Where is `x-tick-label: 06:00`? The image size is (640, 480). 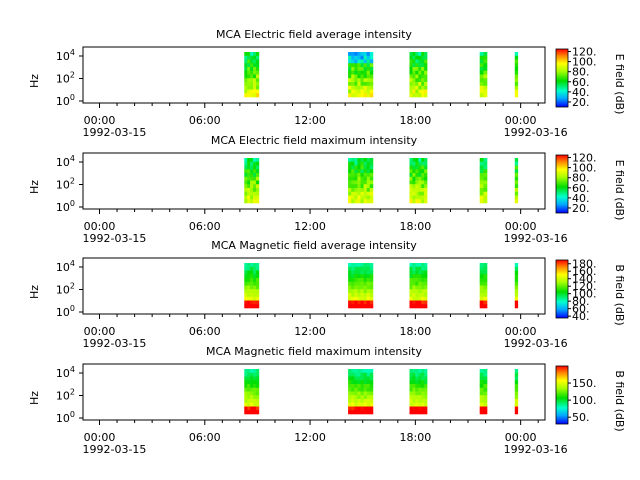
x-tick-label: 06:00 is located at coordinates (205, 331).